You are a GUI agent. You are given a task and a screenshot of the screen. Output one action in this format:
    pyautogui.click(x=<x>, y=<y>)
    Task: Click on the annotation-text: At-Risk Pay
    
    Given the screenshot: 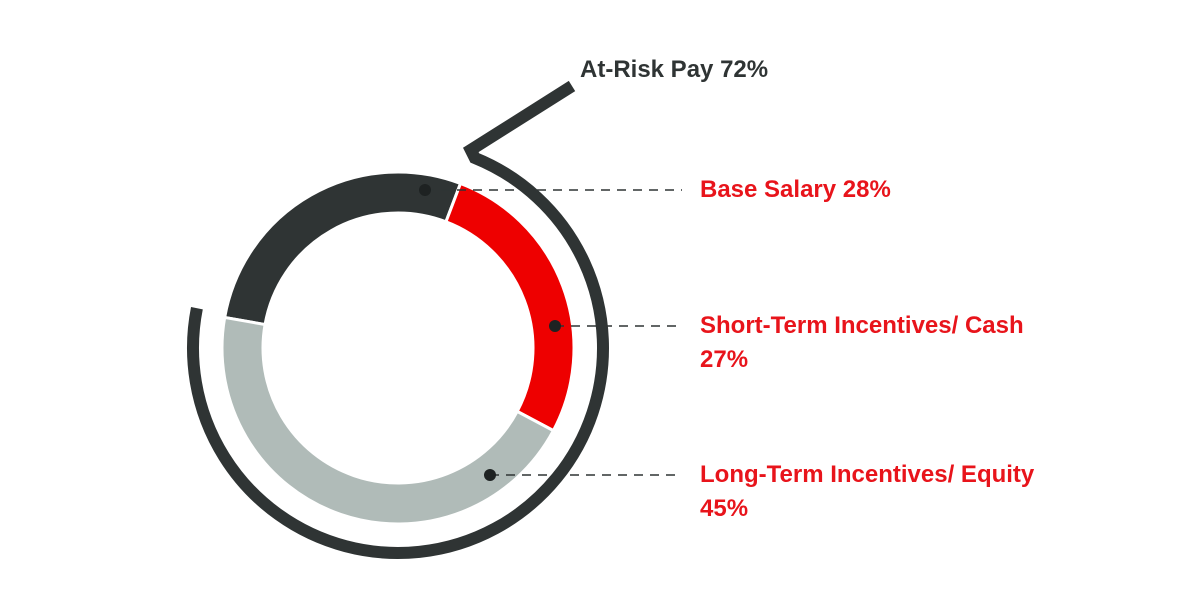 What is the action you would take?
    pyautogui.click(x=647, y=69)
    